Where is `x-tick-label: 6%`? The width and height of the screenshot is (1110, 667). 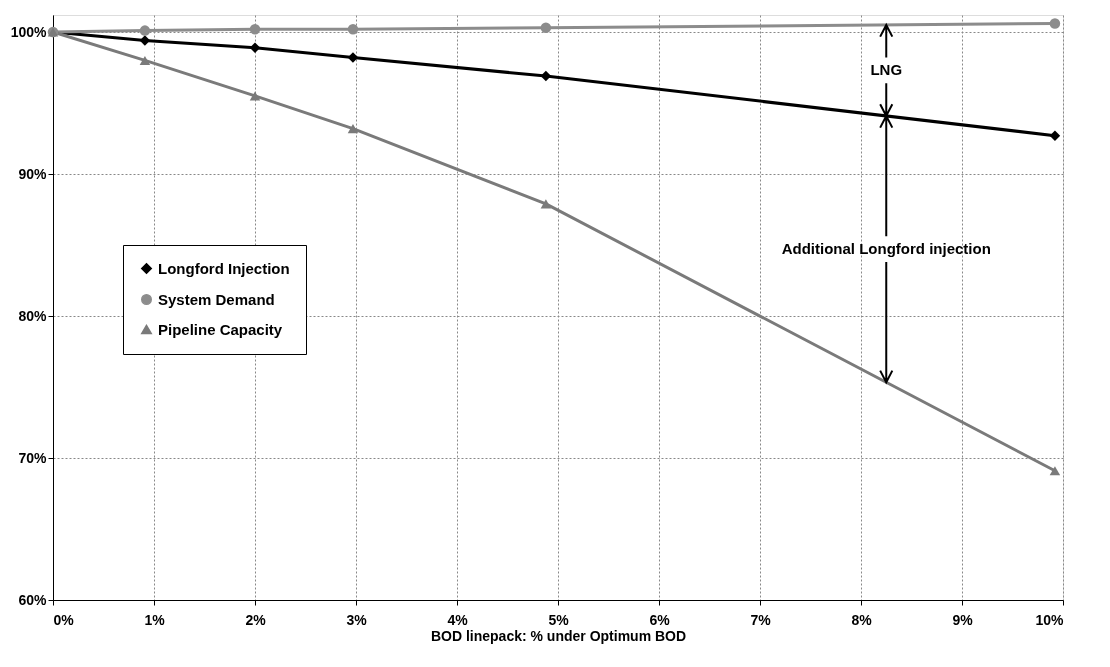 x-tick-label: 6% is located at coordinates (660, 619).